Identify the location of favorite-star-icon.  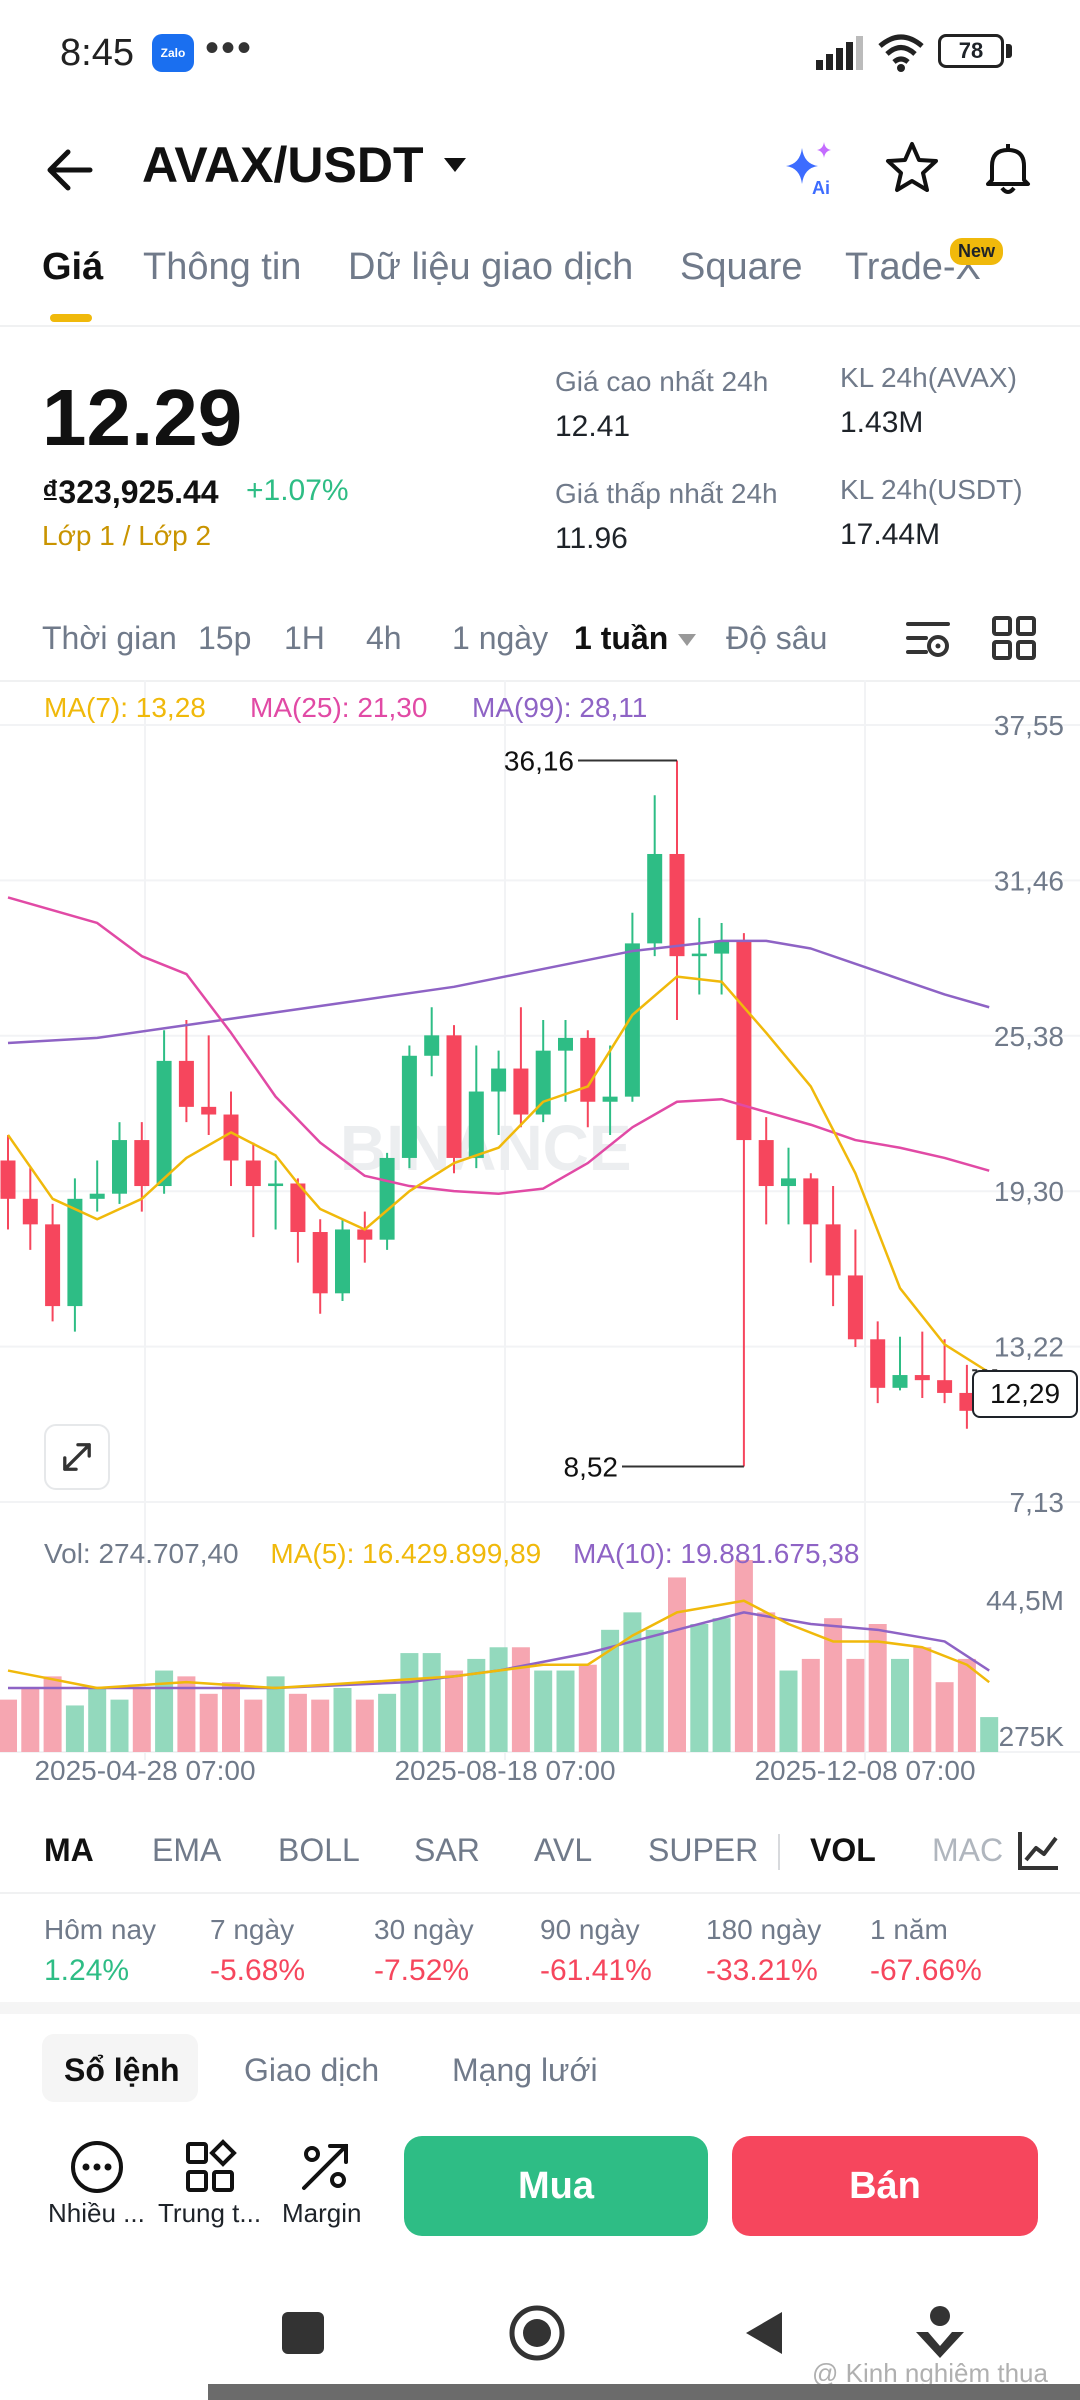
(912, 168).